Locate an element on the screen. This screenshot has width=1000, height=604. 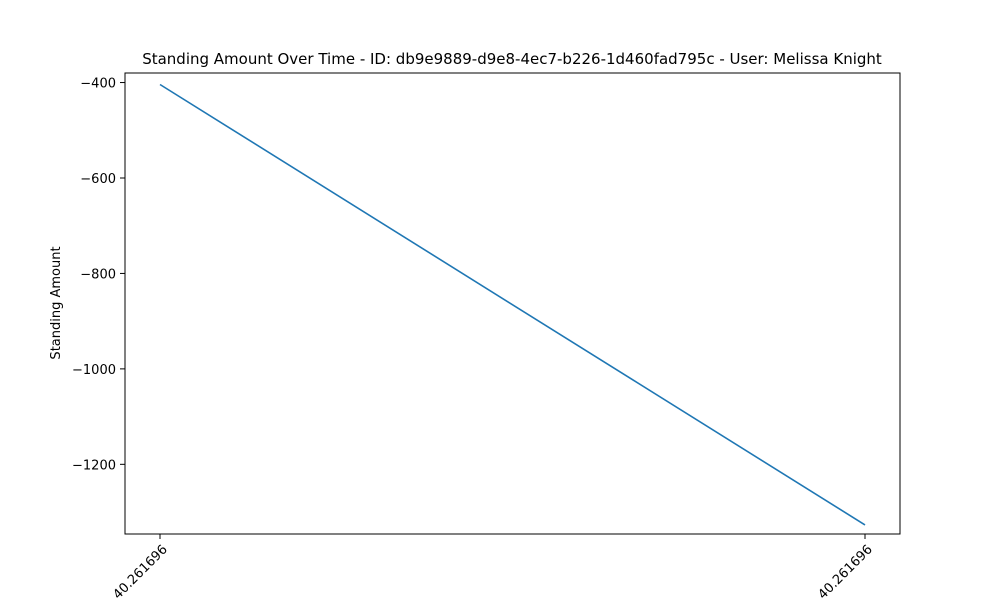
y-tick-label: −800 is located at coordinates (98, 274).